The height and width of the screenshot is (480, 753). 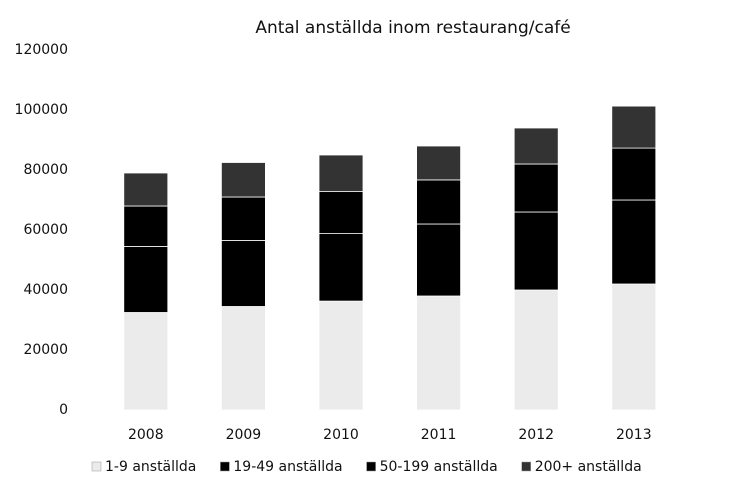 I want to click on chart-title: Antal anställda inom restaurang/café, so click(x=412, y=28).